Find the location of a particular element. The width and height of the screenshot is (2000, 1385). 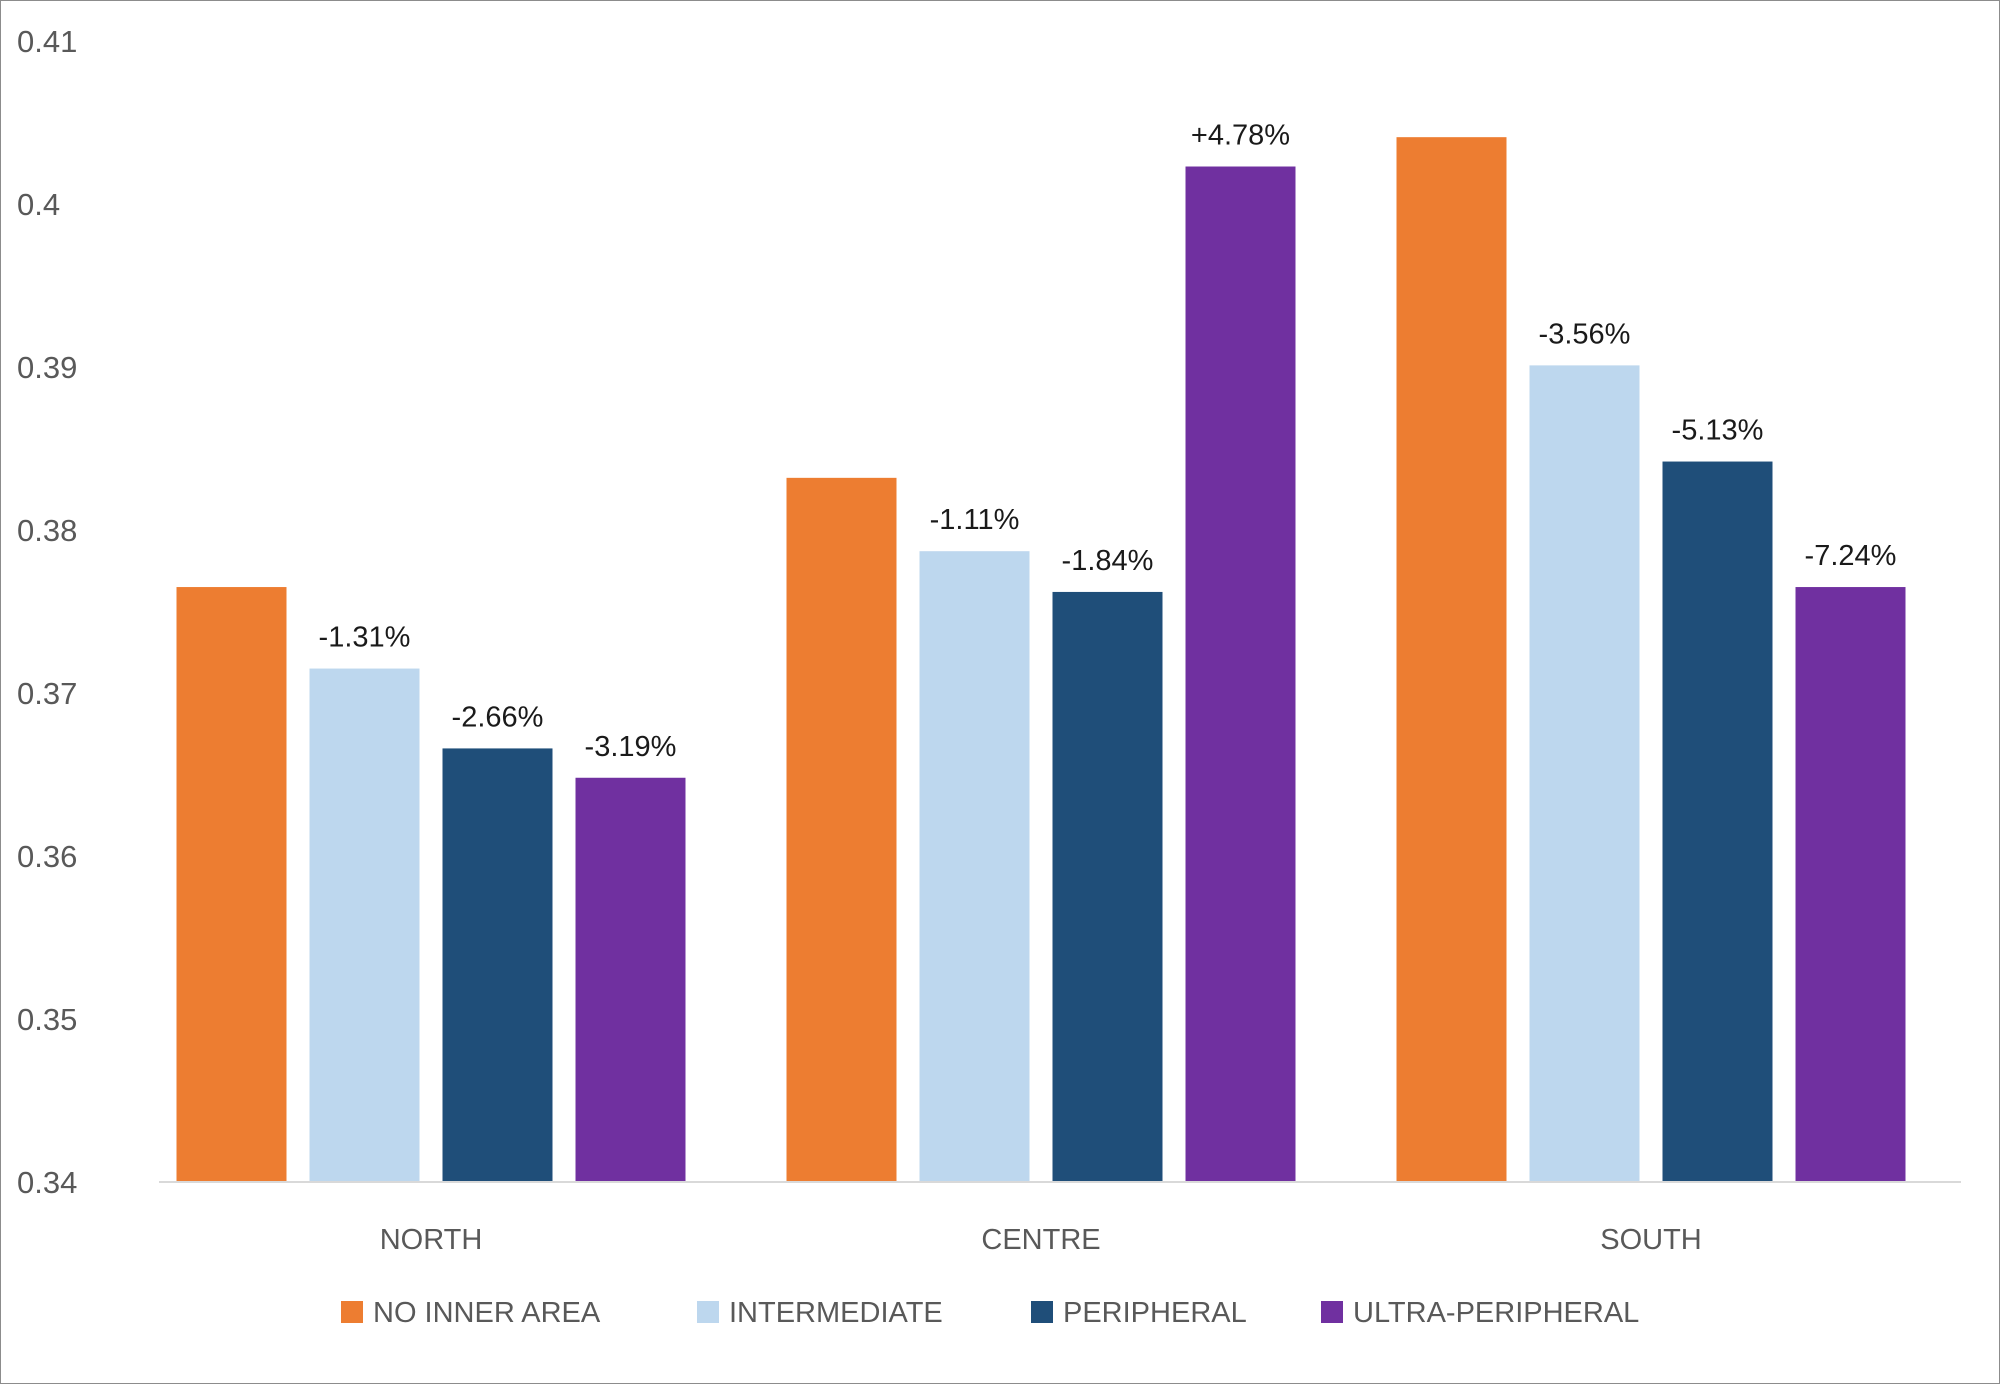

category-label: NORTH is located at coordinates (431, 1240).